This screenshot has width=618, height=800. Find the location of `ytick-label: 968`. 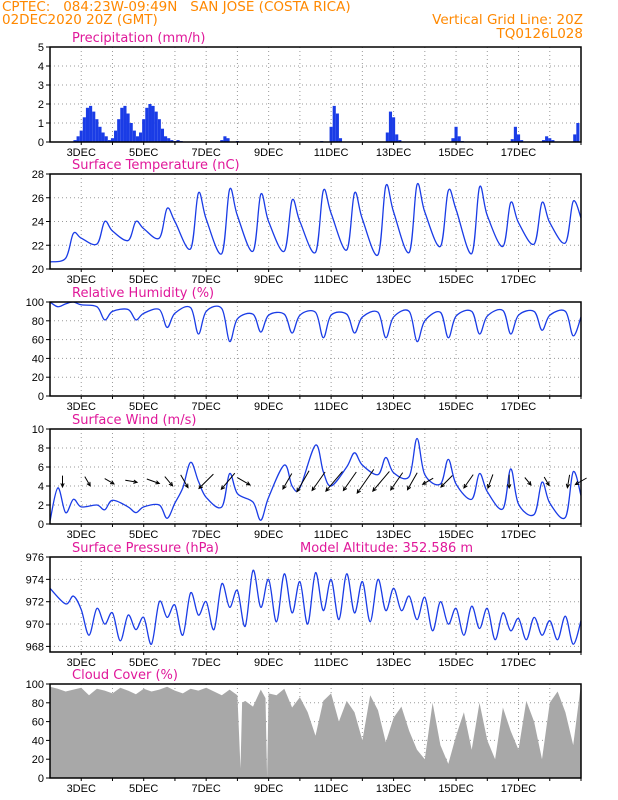

ytick-label: 968 is located at coordinates (35, 647).